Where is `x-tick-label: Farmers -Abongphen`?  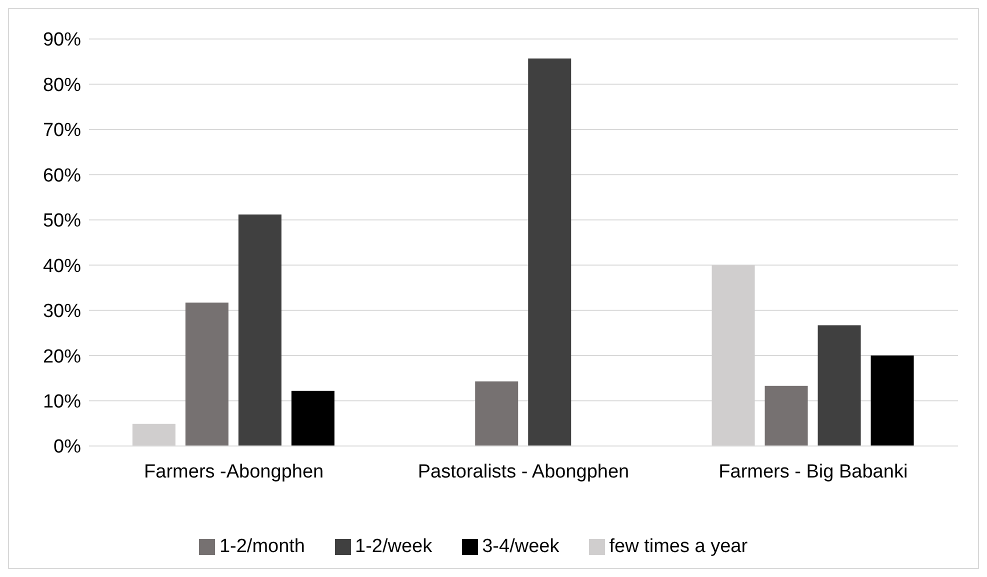
x-tick-label: Farmers -Abongphen is located at coordinates (234, 471).